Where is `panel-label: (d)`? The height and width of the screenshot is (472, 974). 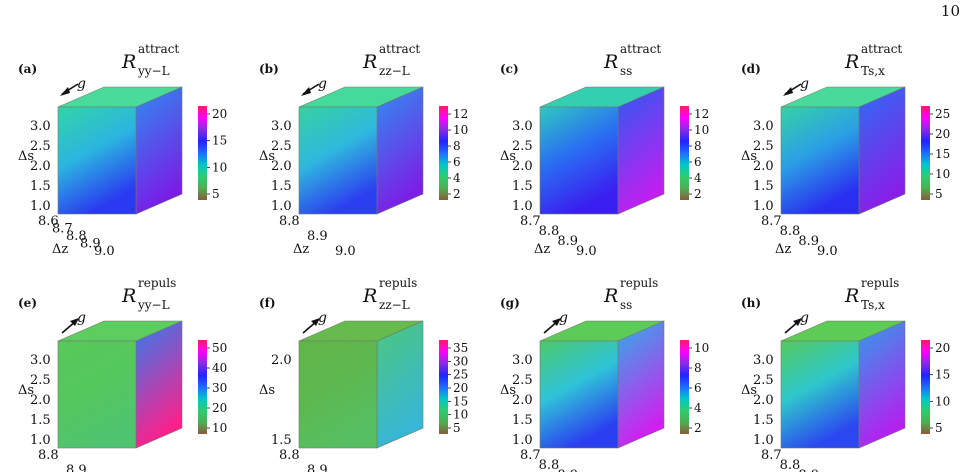
panel-label: (d) is located at coordinates (751, 69).